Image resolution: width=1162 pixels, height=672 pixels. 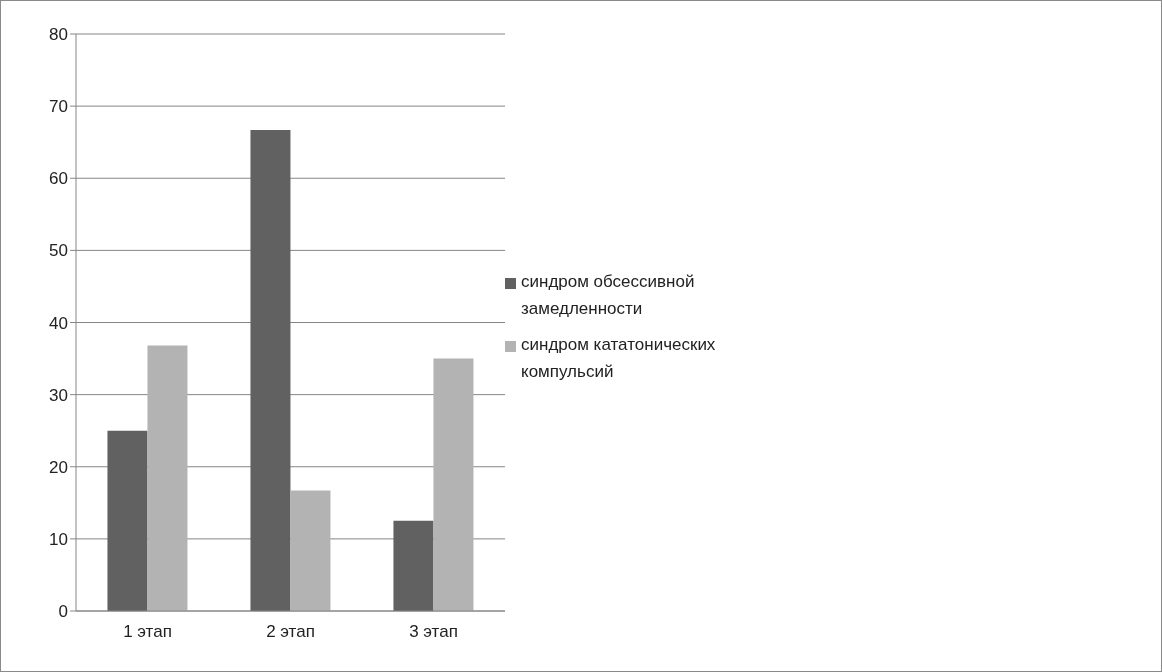 What do you see at coordinates (58, 251) in the screenshot?
I see `y-tick-label: 50` at bounding box center [58, 251].